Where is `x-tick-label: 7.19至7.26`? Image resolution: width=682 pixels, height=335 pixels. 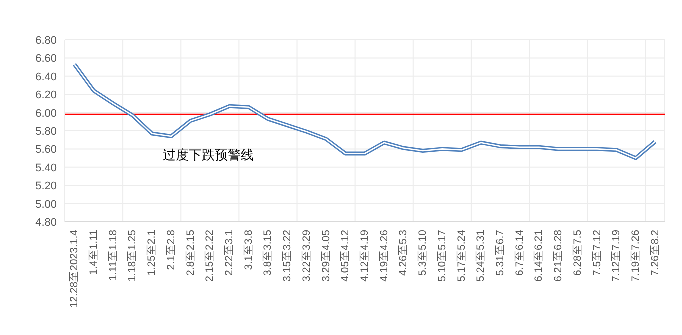 x-tick-label: 7.19至7.26 is located at coordinates (636, 256).